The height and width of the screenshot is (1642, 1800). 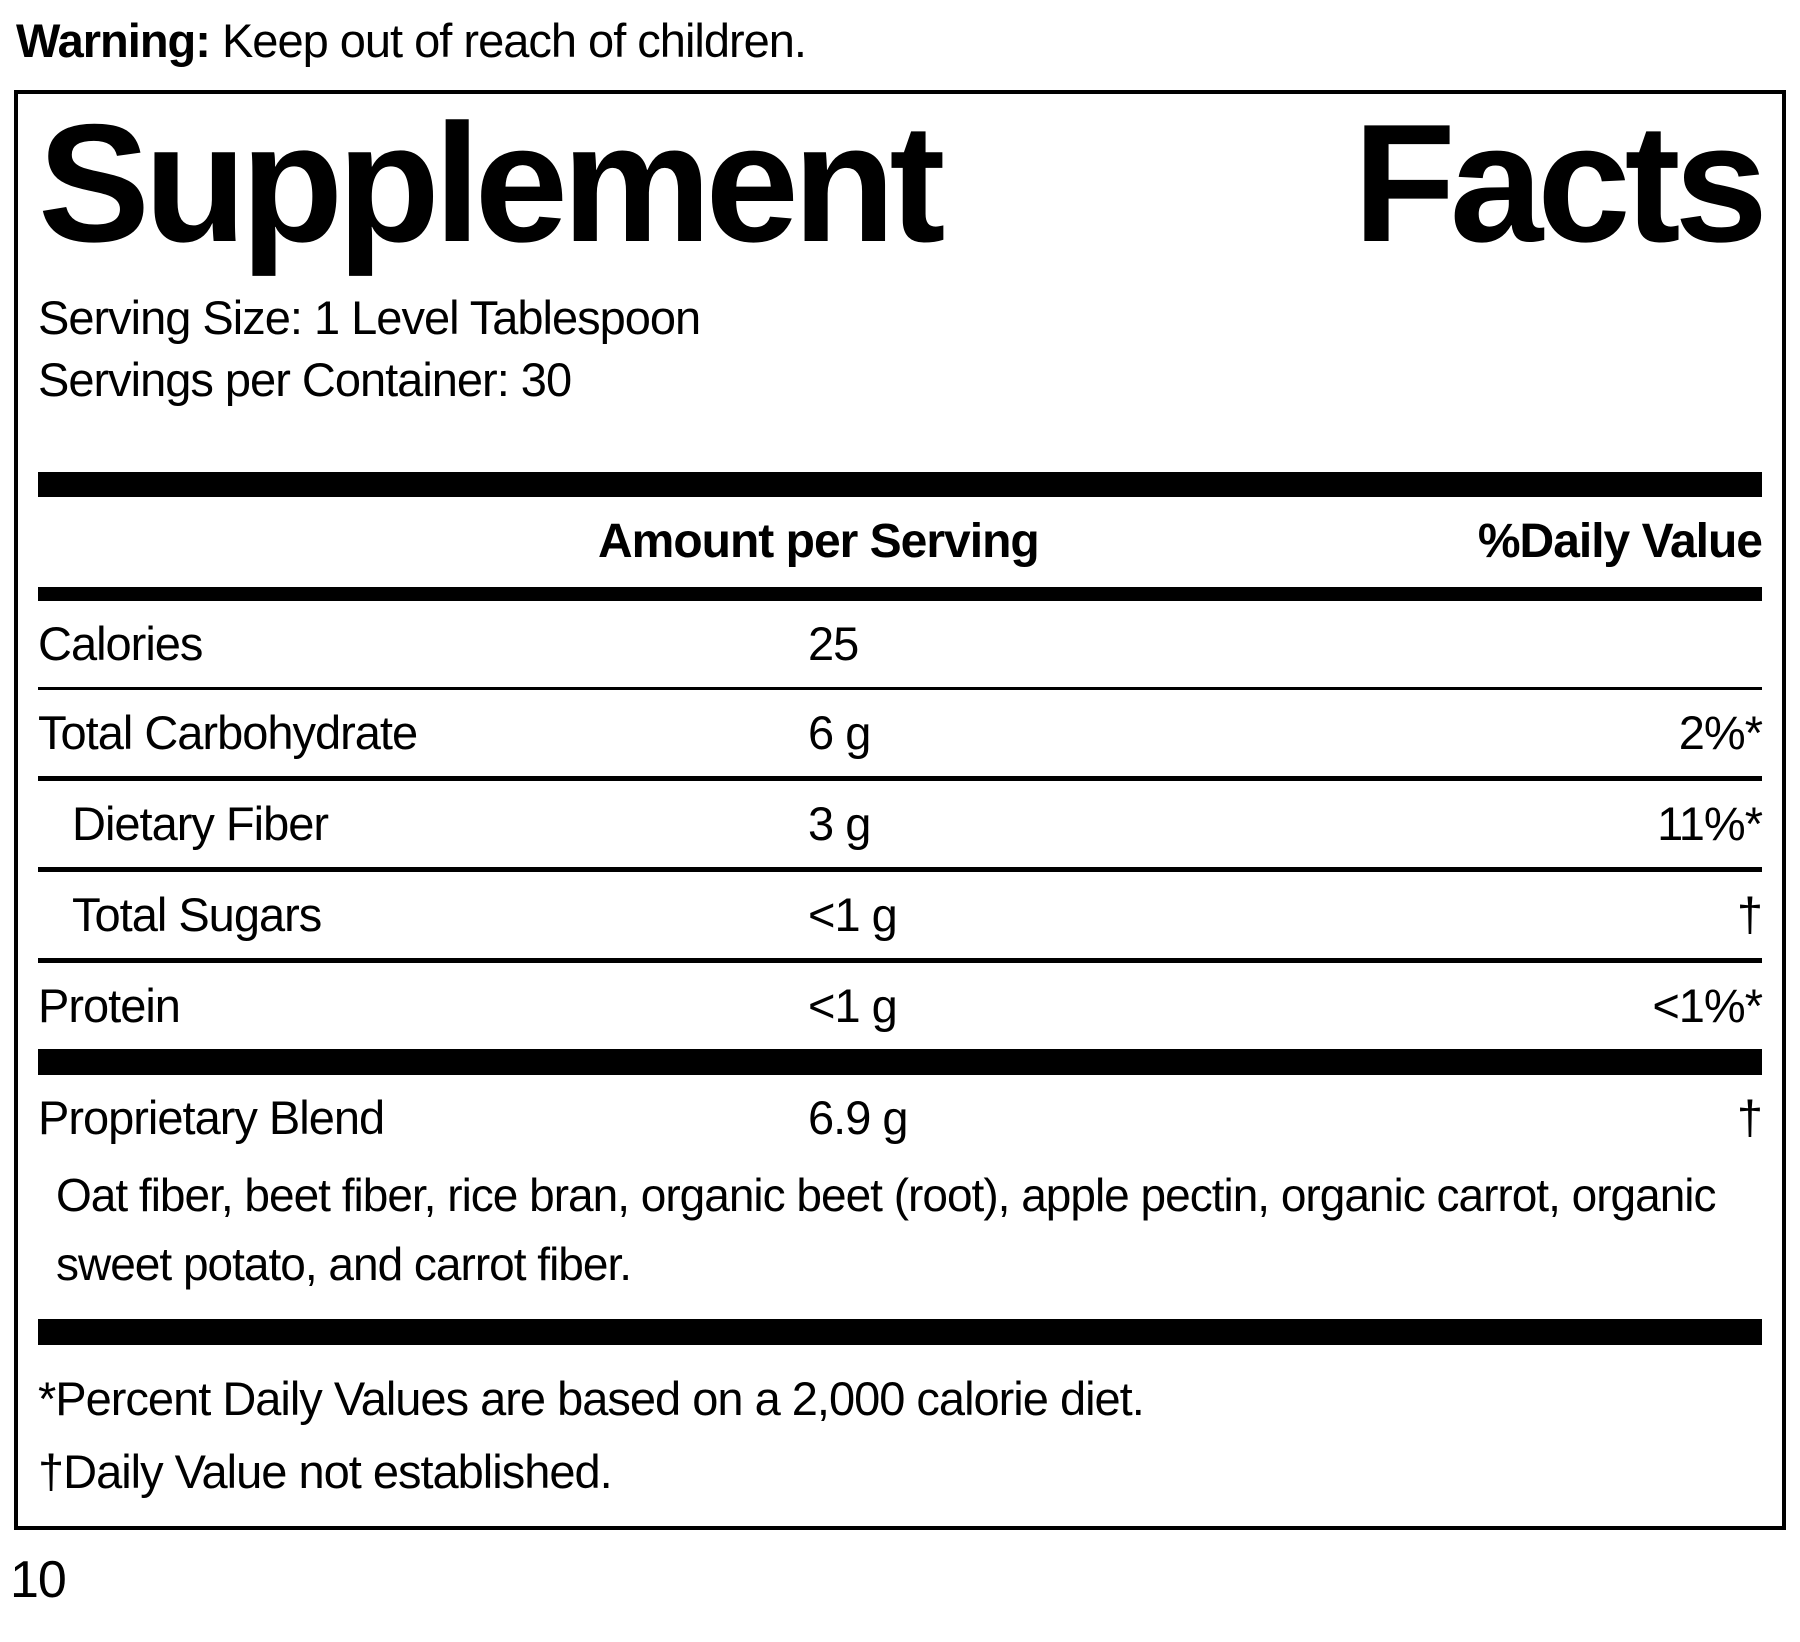 I want to click on warning-line: Warning: Keep out of reach of children., so click(x=908, y=41).